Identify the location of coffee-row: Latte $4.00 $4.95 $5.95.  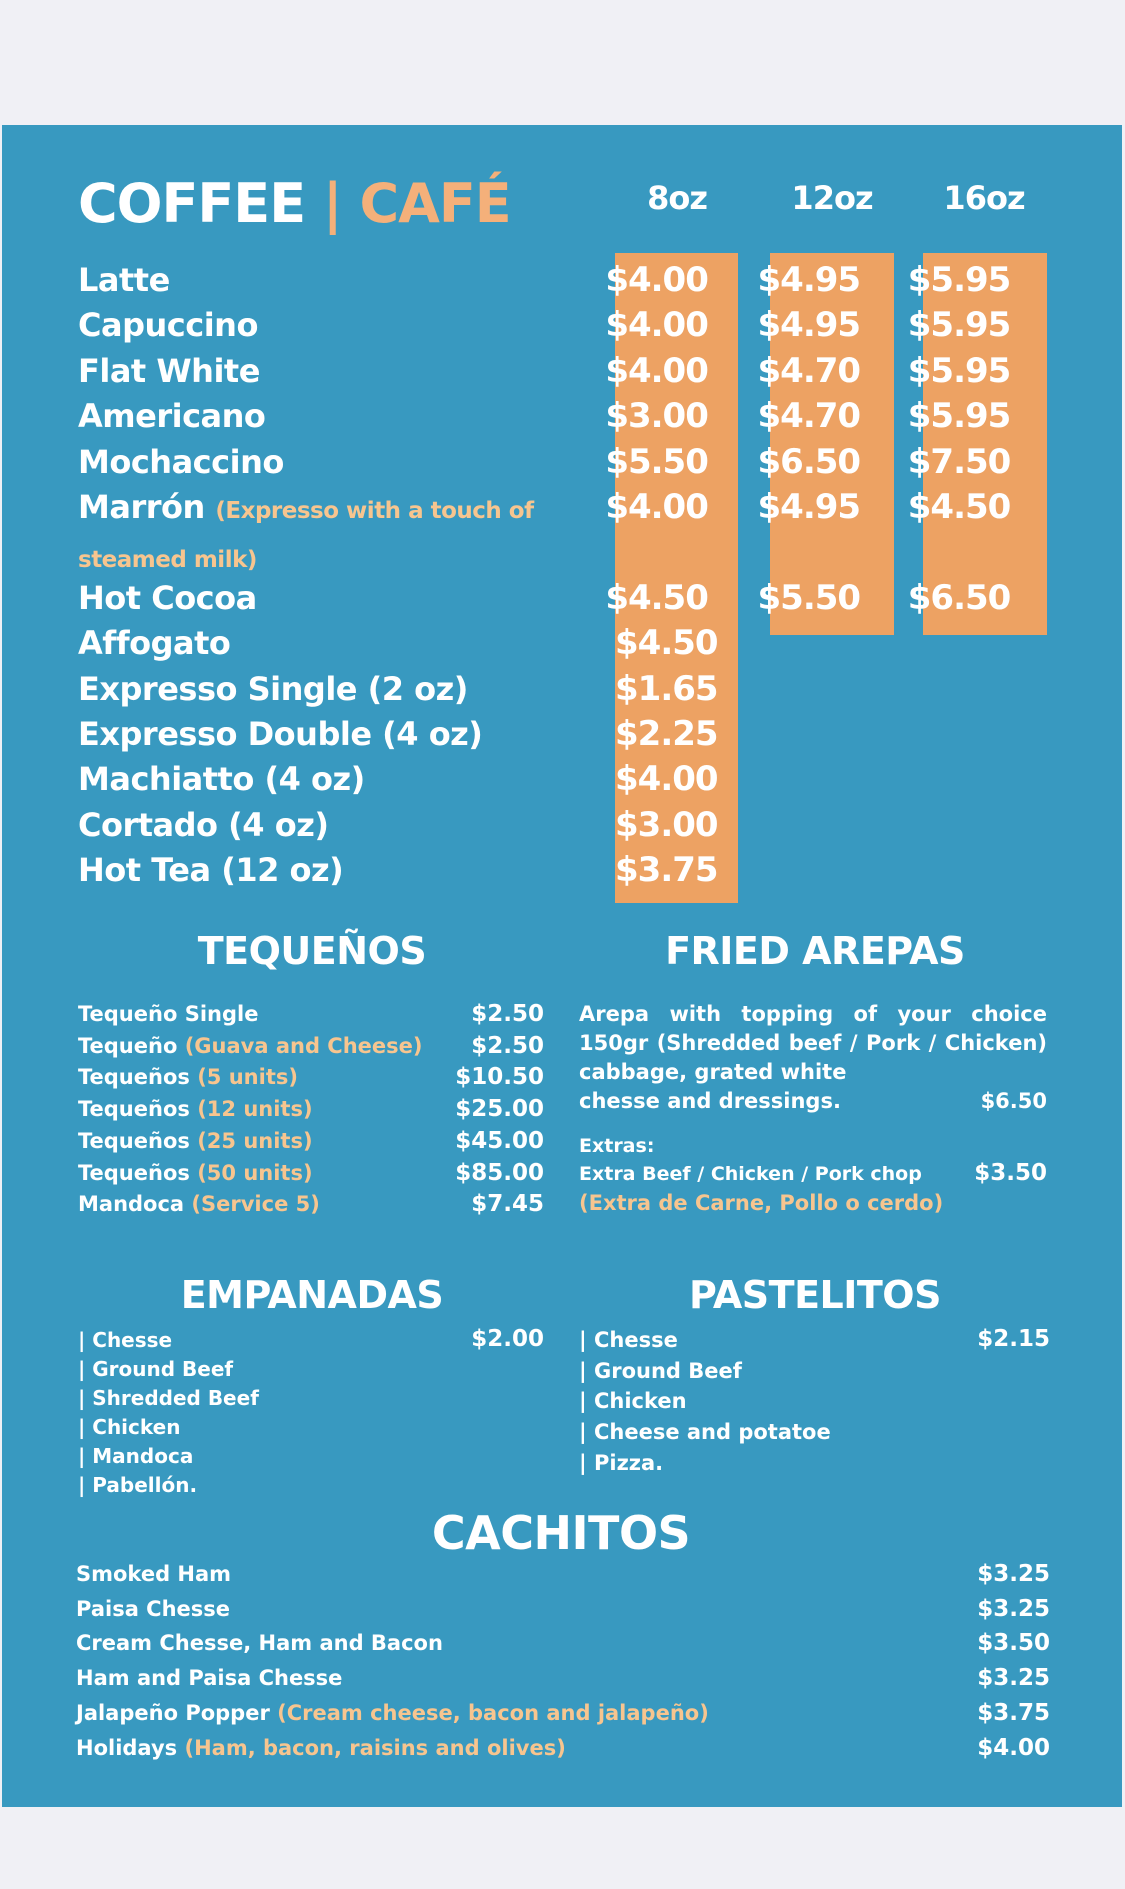
(568, 280).